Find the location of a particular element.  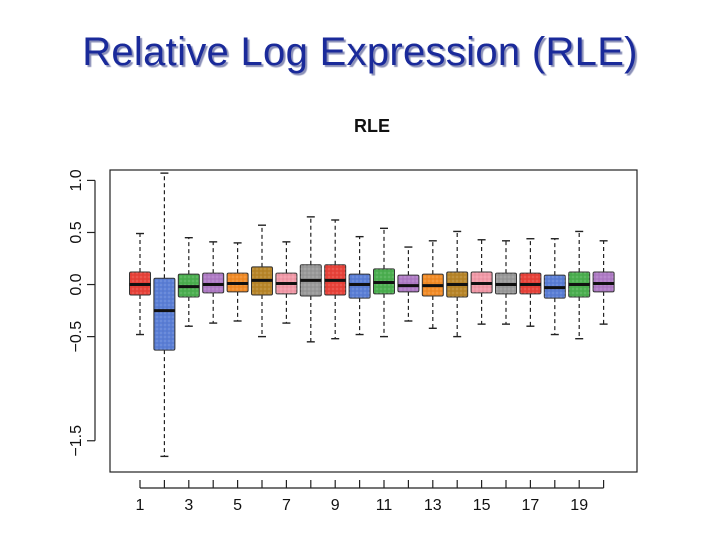

plot-title: RLE is located at coordinates (372, 126).